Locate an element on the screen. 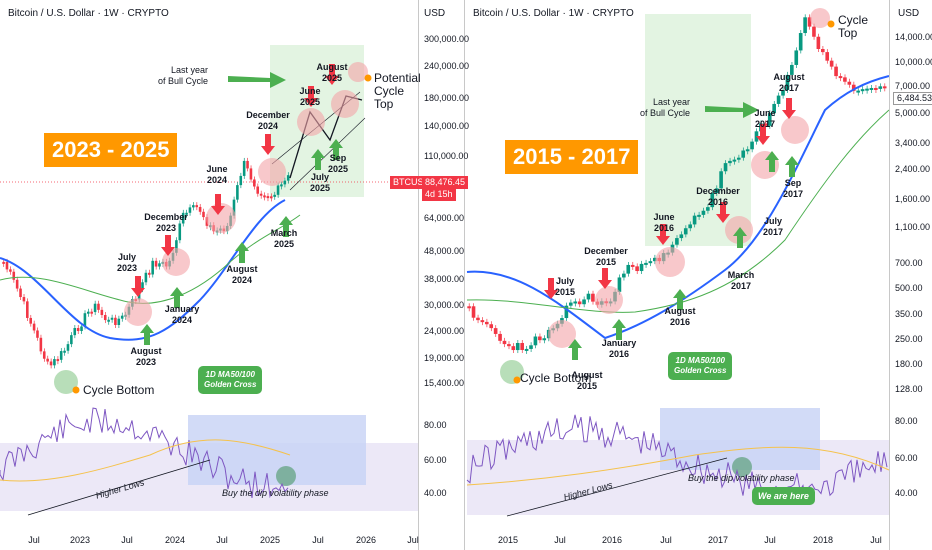 The image size is (932, 550). right-y-tick: 2,400.00 is located at coordinates (913, 169).